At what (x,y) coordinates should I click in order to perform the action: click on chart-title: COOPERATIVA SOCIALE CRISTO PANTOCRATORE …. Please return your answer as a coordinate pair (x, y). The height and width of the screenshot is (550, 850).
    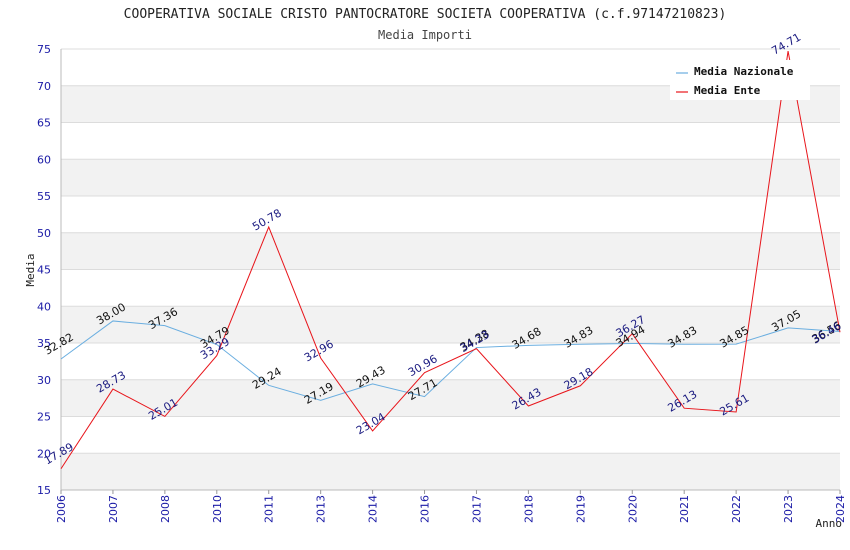
    Looking at the image, I should click on (425, 14).